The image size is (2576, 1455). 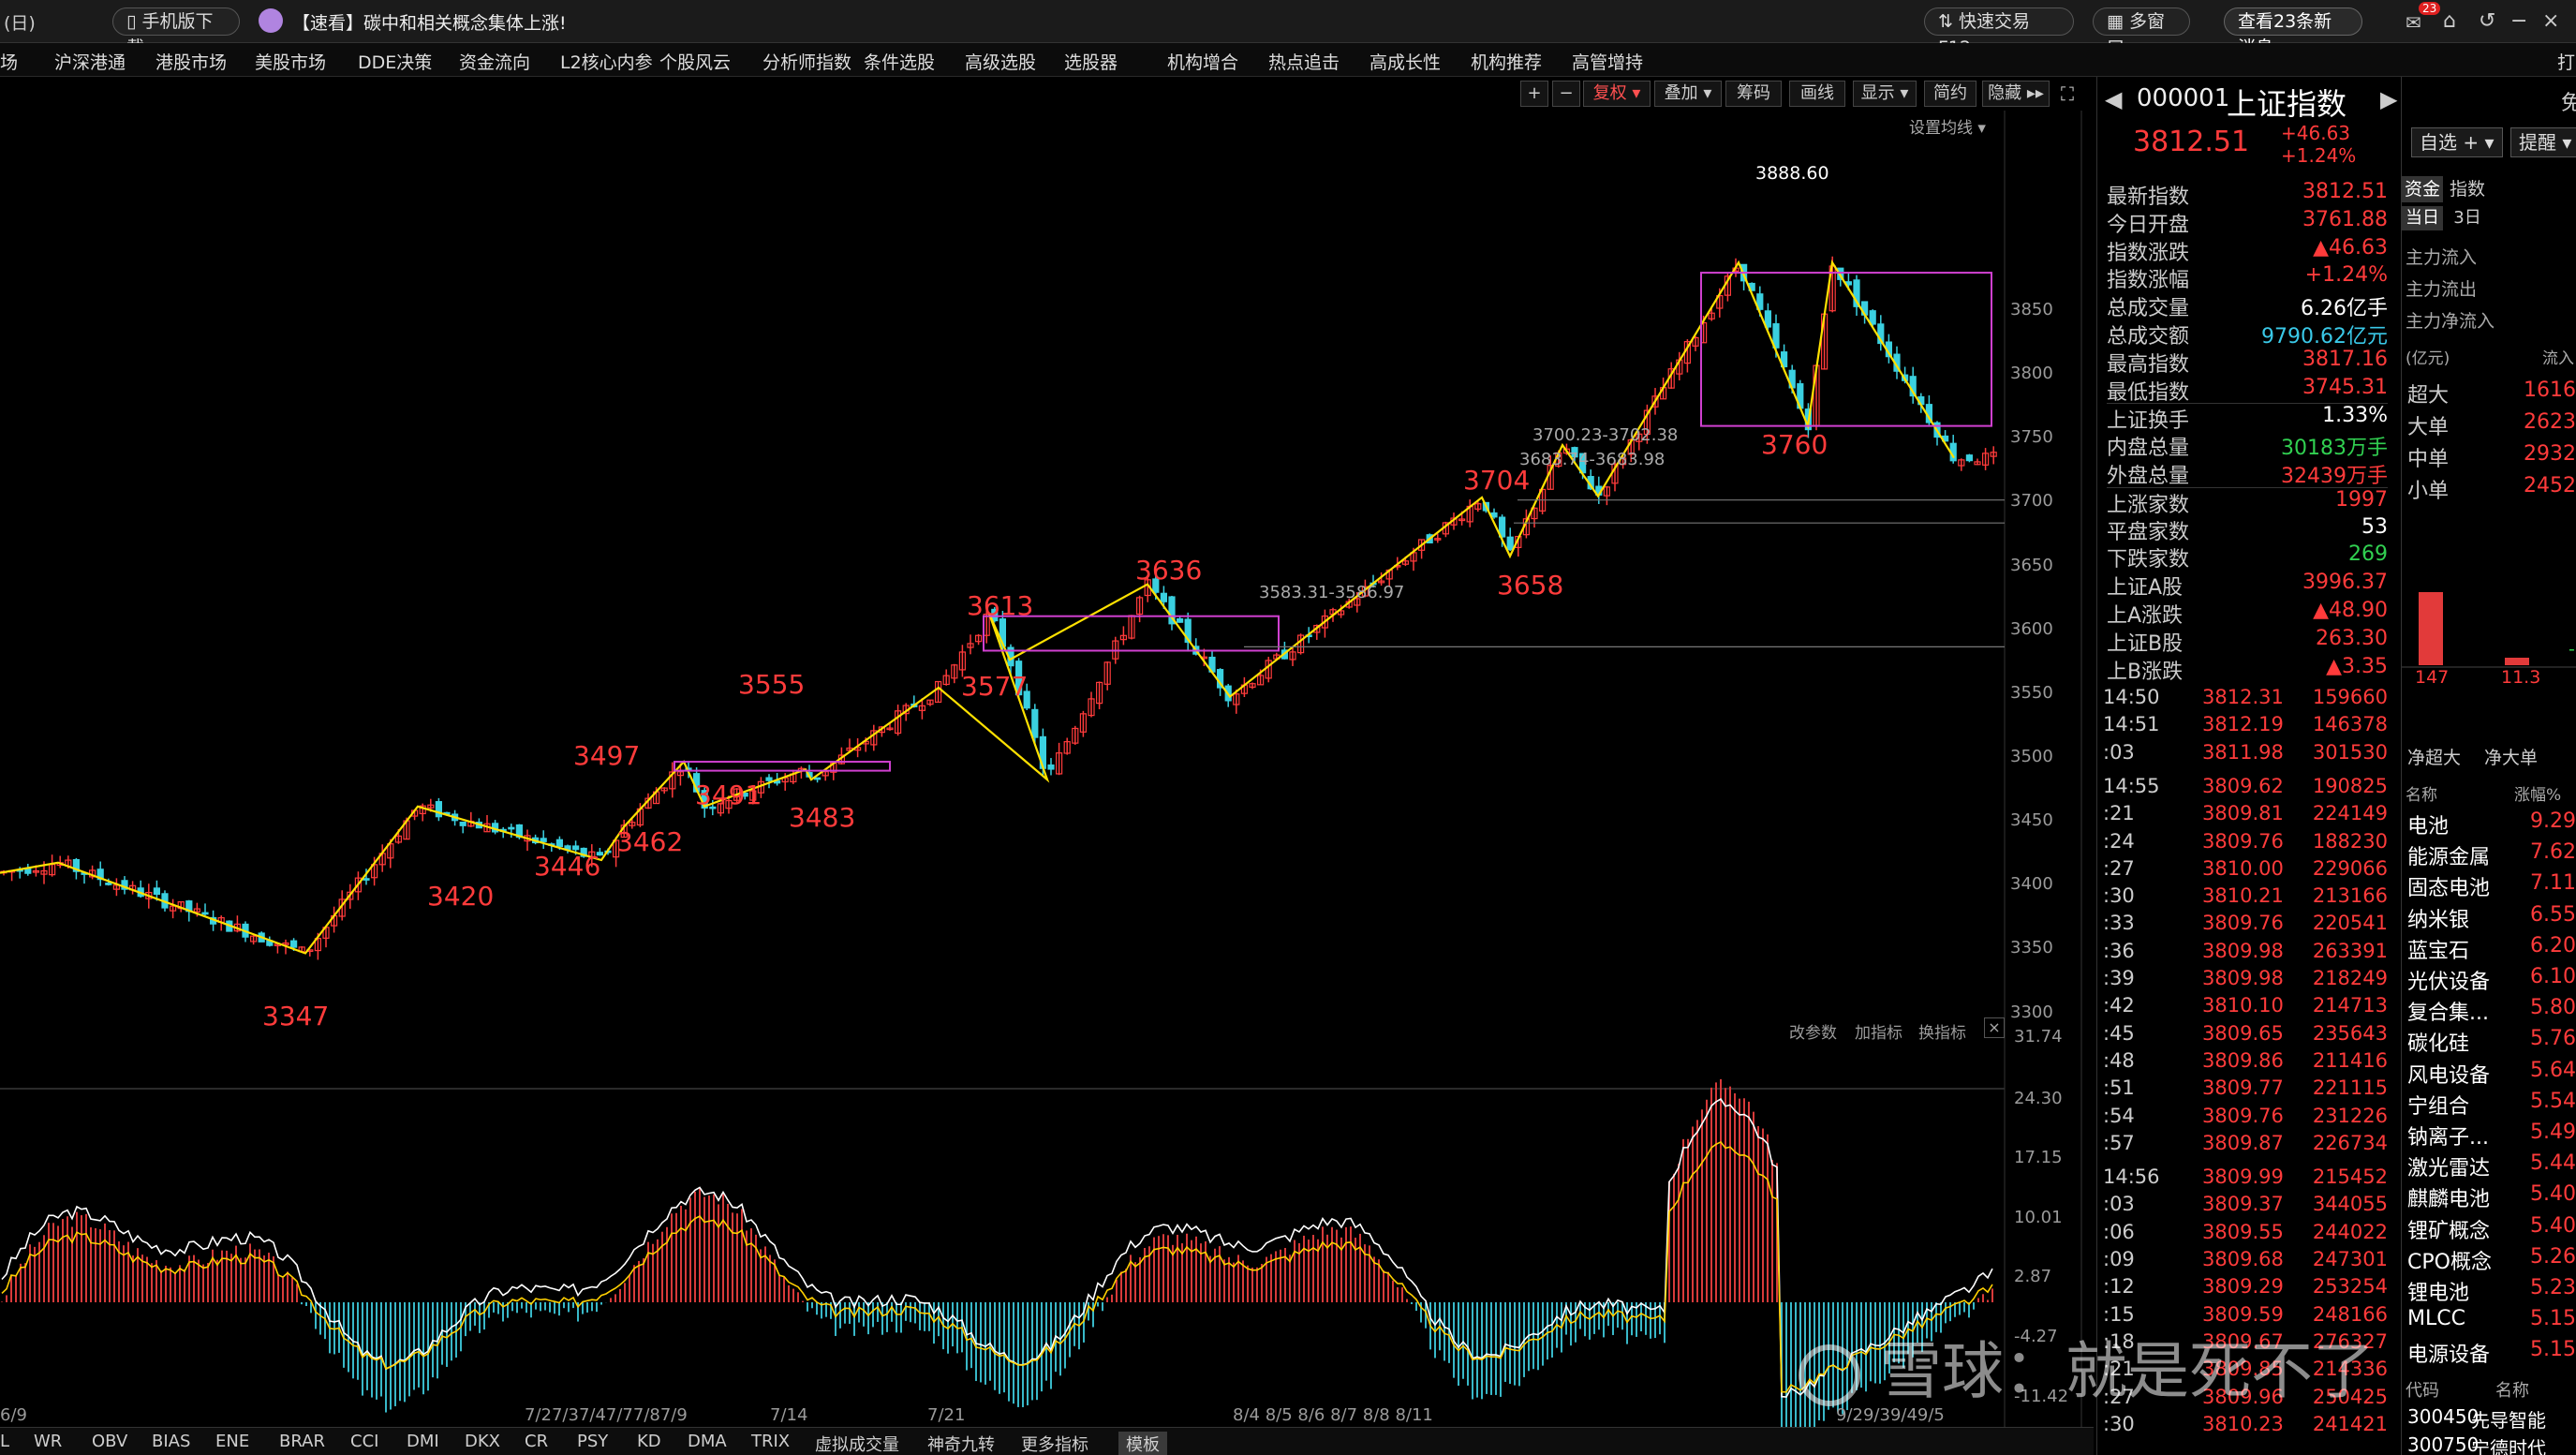 I want to click on fuquan-label: 复权, so click(x=1609, y=93).